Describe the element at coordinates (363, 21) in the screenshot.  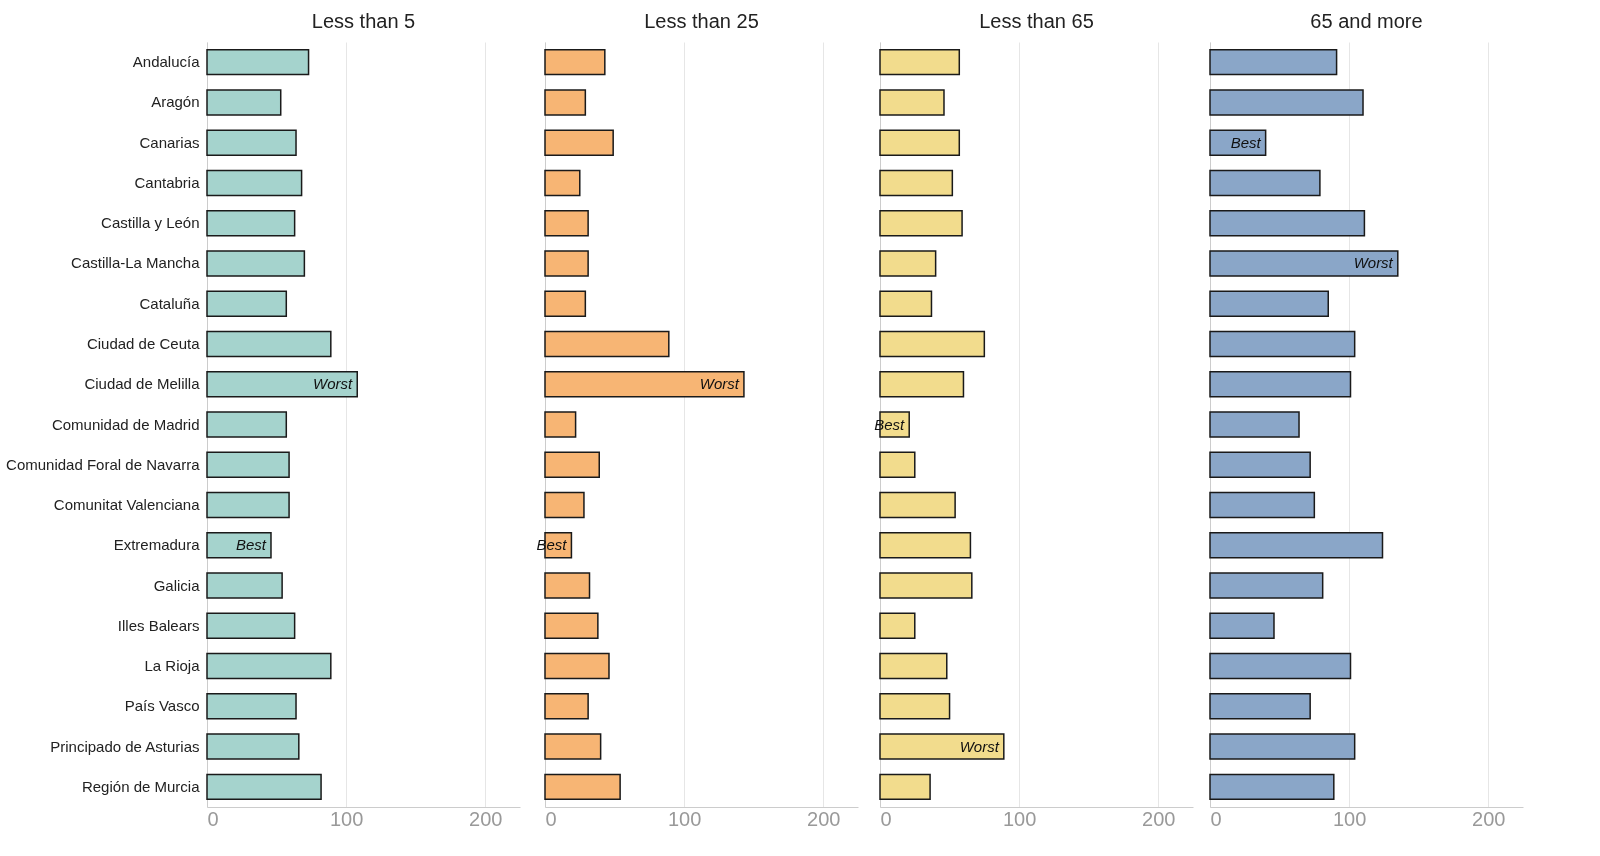
I see `chart-title: Less than 5` at that location.